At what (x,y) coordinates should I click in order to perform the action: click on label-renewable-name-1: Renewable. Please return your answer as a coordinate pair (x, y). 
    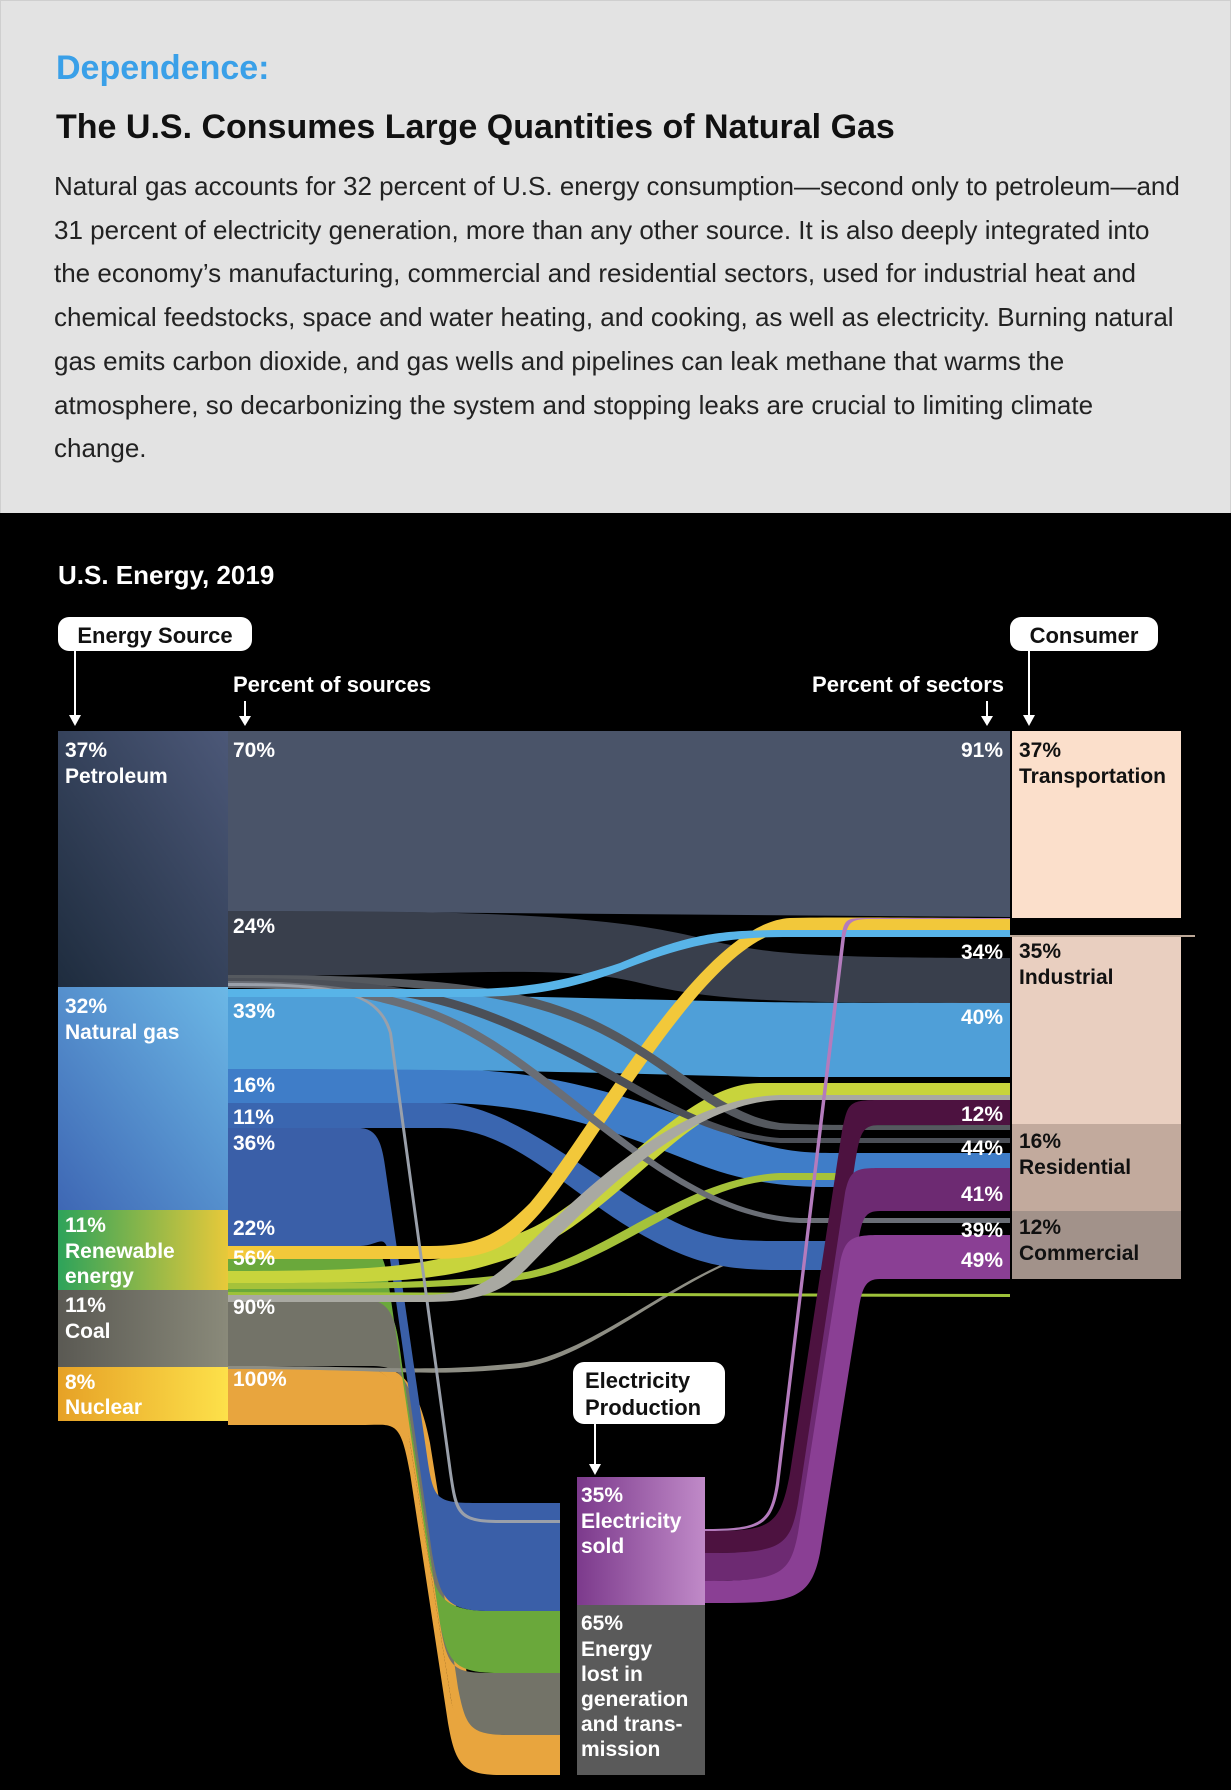
    Looking at the image, I should click on (120, 1251).